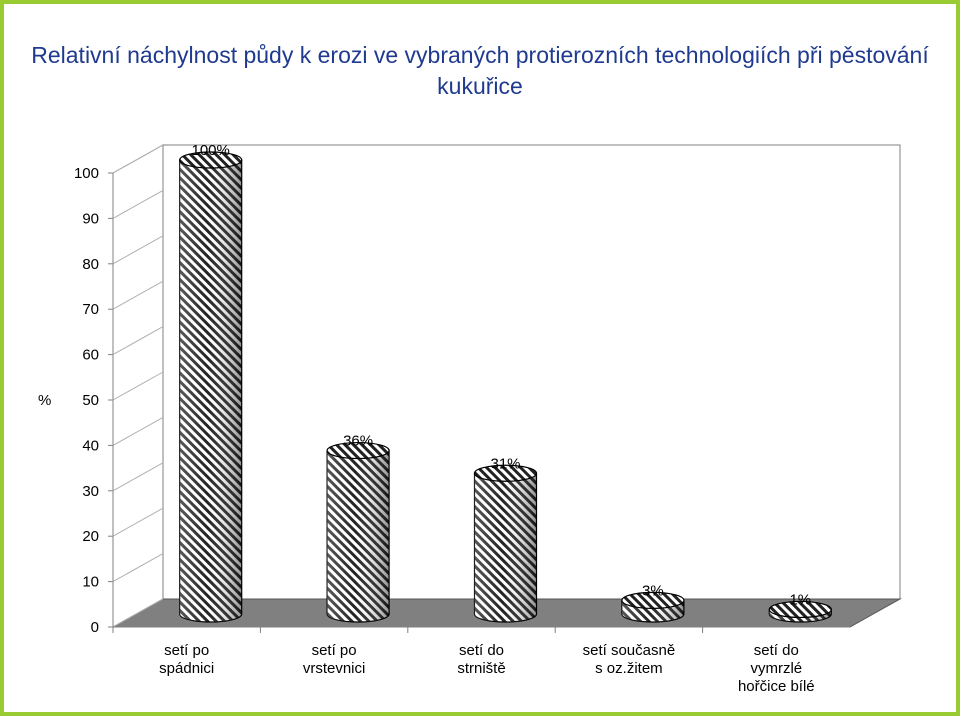 The height and width of the screenshot is (716, 960). Describe the element at coordinates (358, 441) in the screenshot. I see `data-label: 36%` at that location.